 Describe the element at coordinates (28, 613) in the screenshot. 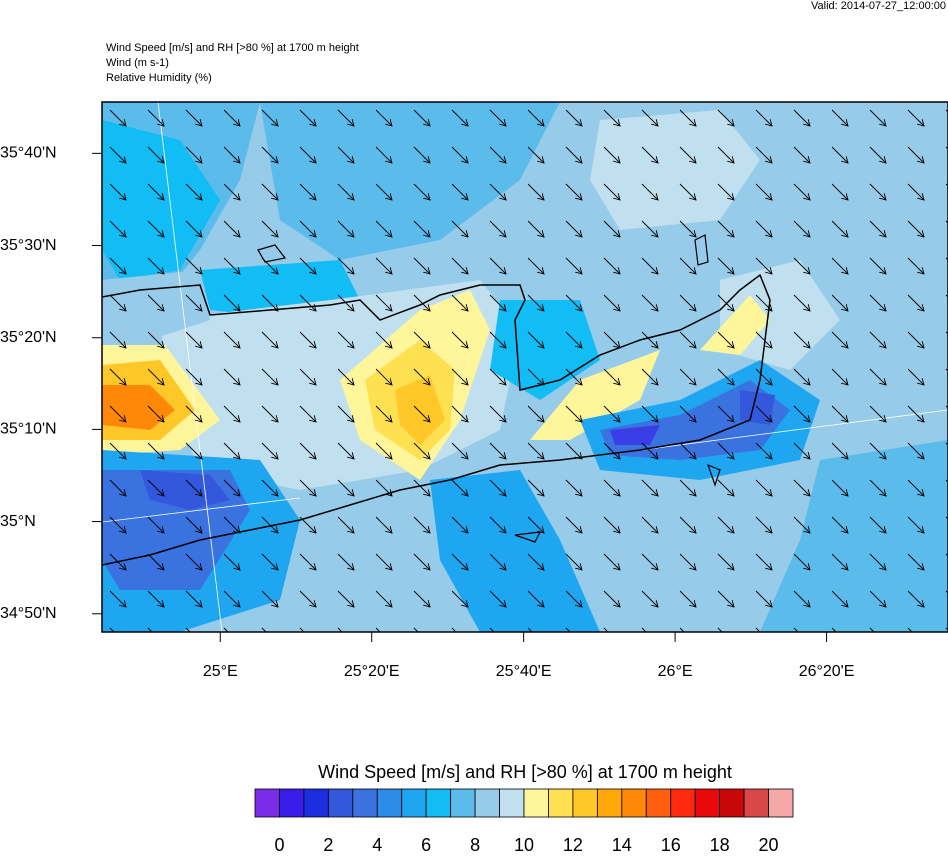

I see `y-tick-label: 34°50'N` at that location.